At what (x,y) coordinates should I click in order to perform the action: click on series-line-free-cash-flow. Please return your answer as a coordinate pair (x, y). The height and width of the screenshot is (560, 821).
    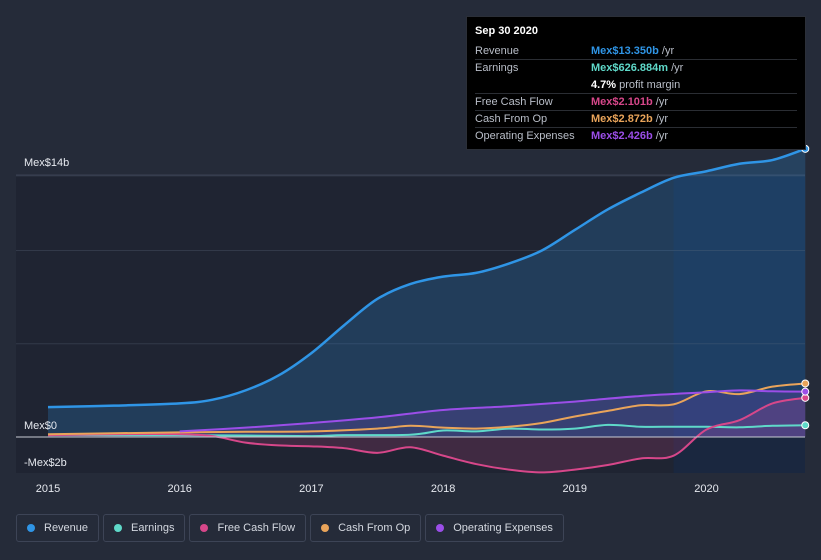
    Looking at the image, I should click on (426, 435).